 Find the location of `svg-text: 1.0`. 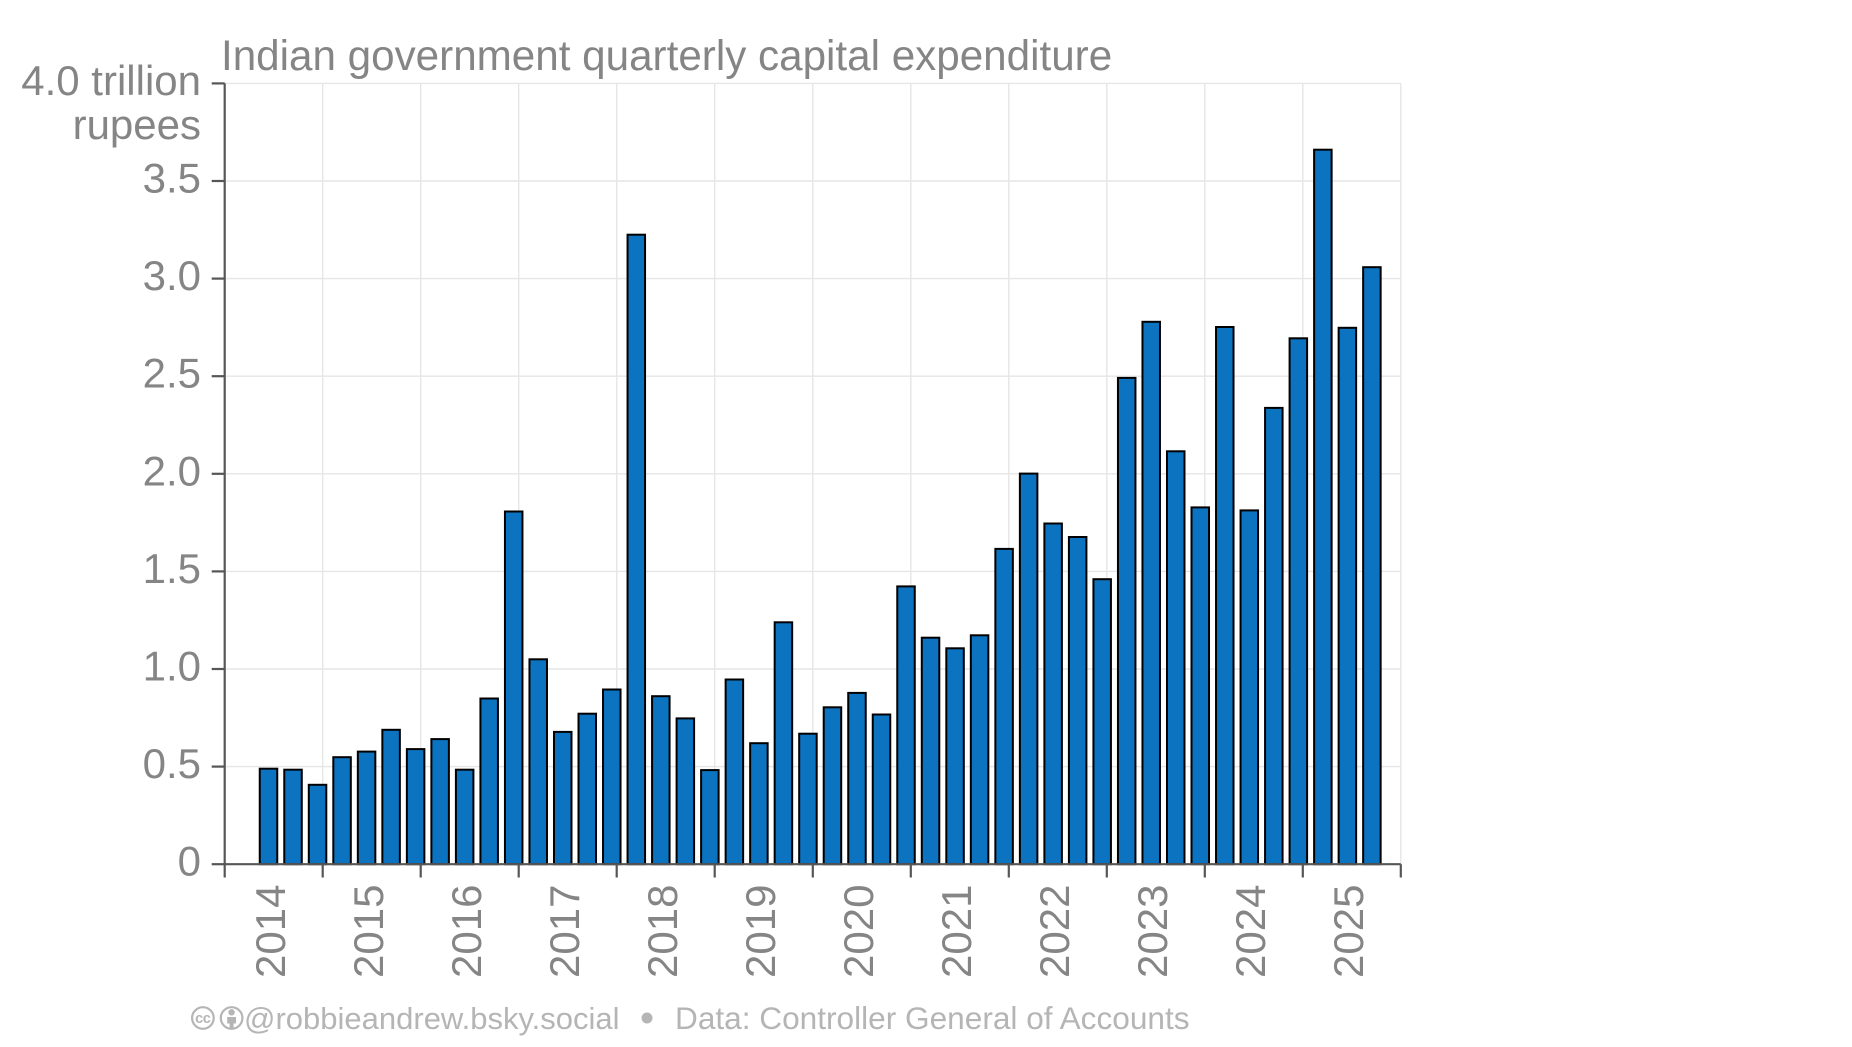

svg-text: 1.0 is located at coordinates (172, 666).